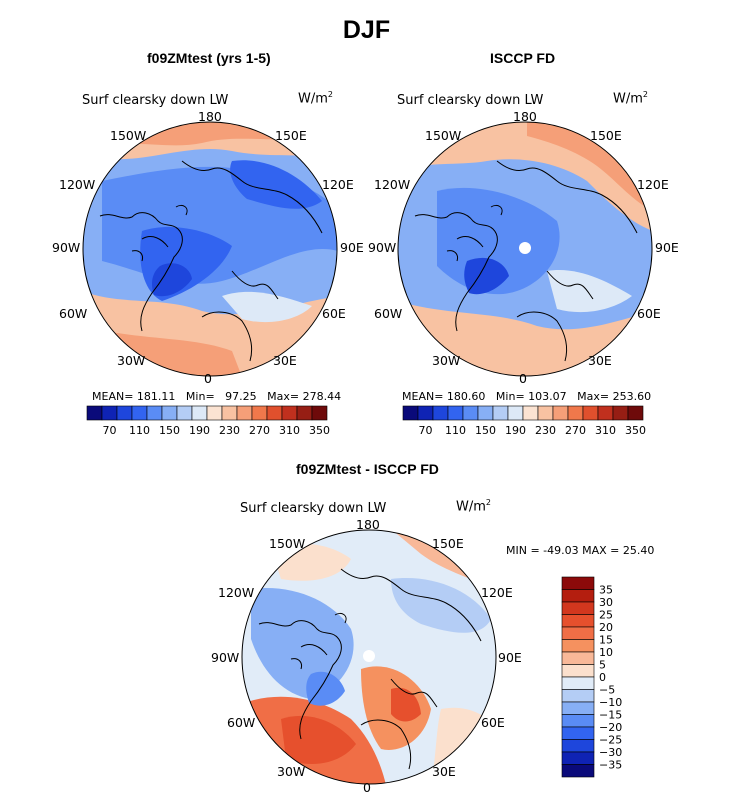 The image size is (733, 798). I want to click on panel3-units: W/m2, so click(473, 506).